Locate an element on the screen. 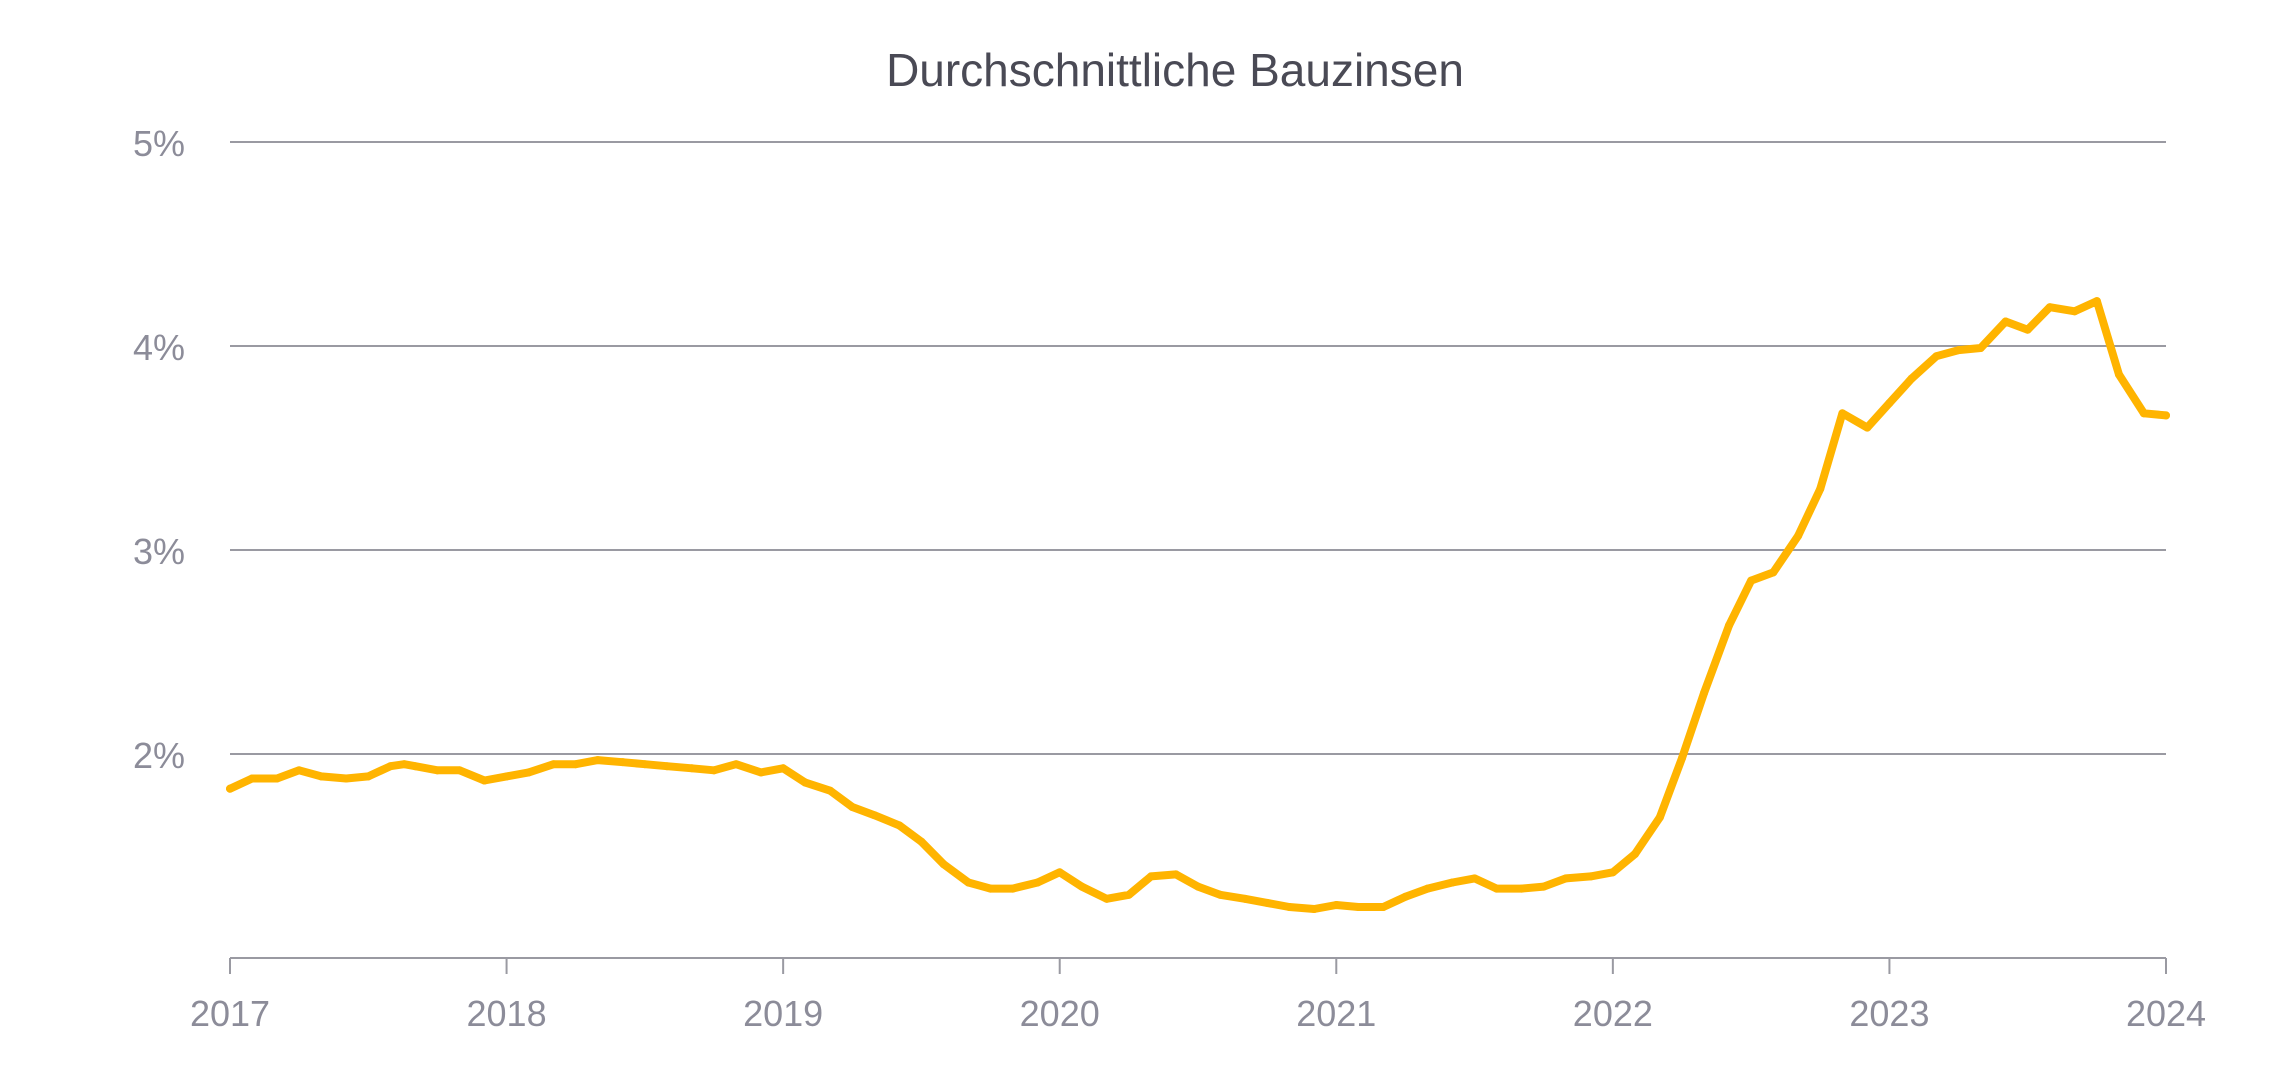 Image resolution: width=2292 pixels, height=1084 pixels. y-tick-label: 5% is located at coordinates (159, 143).